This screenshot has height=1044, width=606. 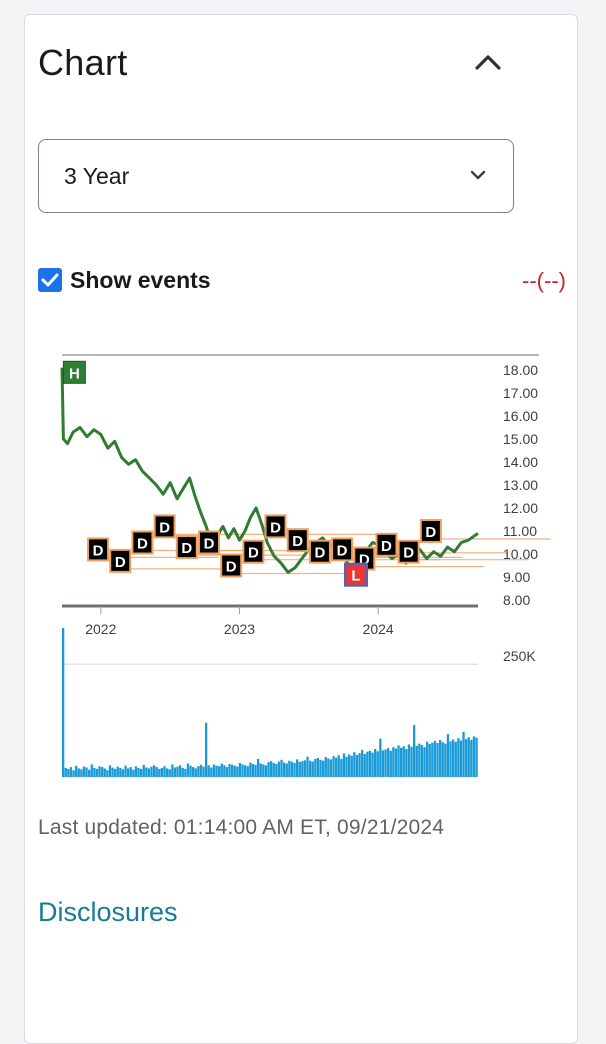 I want to click on show-events-checkbox, so click(x=50, y=280).